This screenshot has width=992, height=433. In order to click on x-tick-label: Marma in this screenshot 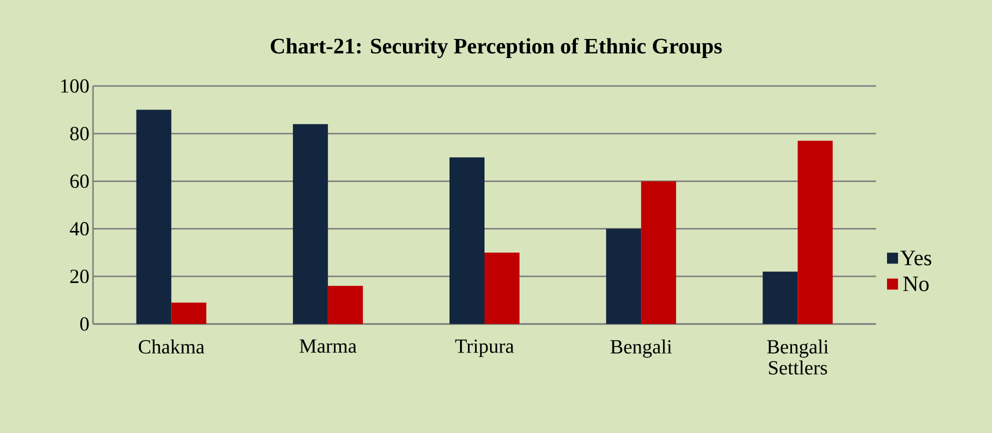, I will do `click(328, 346)`.